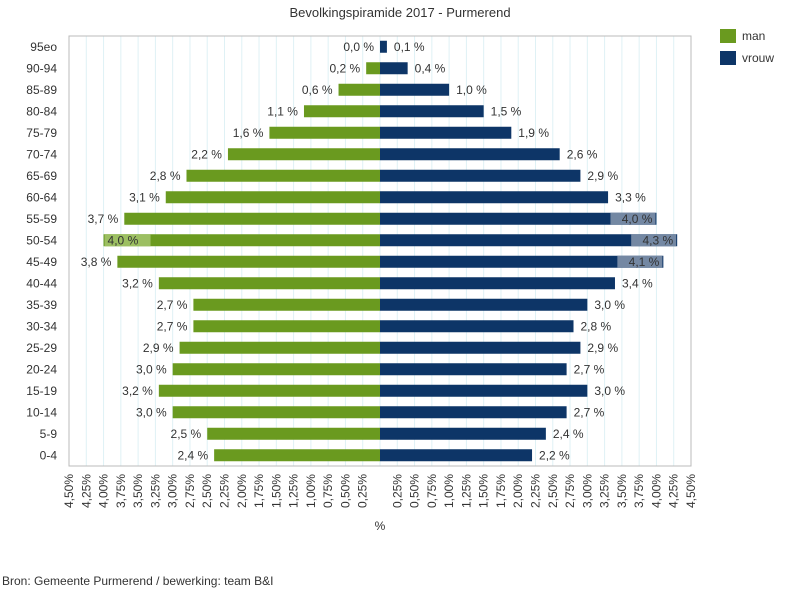 The image size is (800, 600). What do you see at coordinates (728, 58) in the screenshot?
I see `legend-swatch-vrouw` at bounding box center [728, 58].